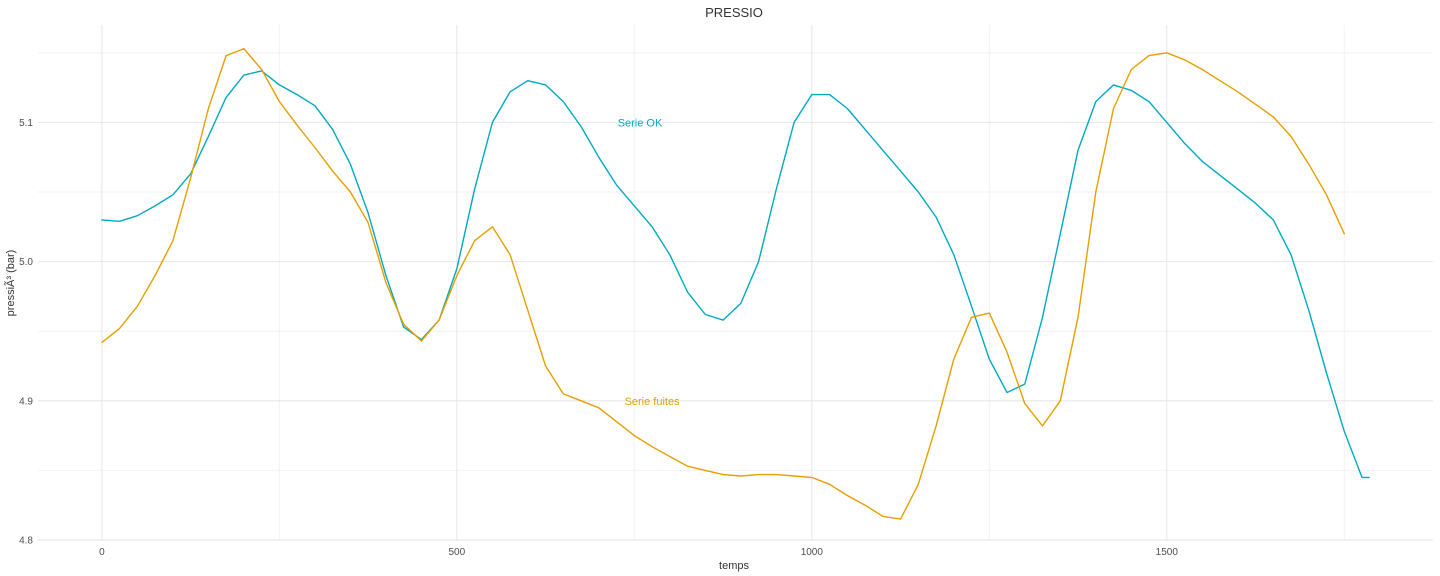  What do you see at coordinates (10, 283) in the screenshot?
I see `y-axis-title: pressiÃ³ (bar)` at bounding box center [10, 283].